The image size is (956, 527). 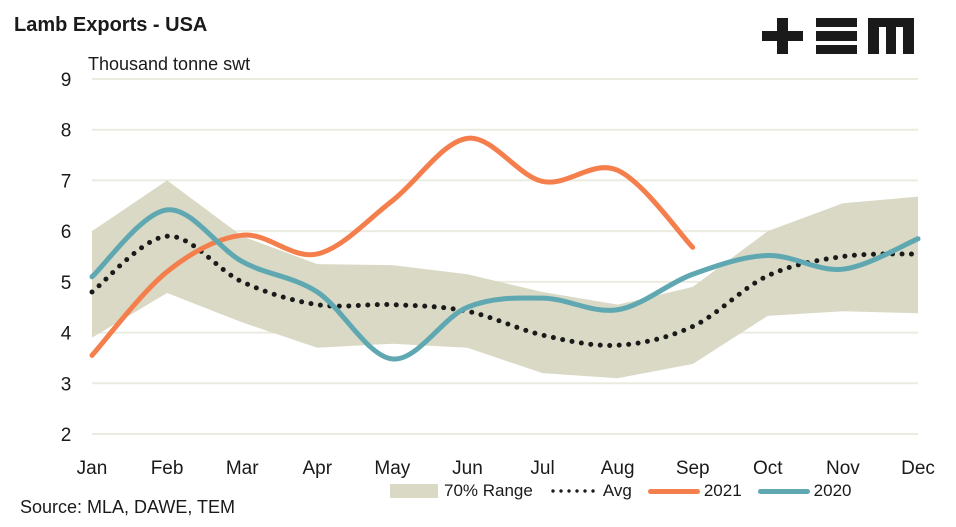 What do you see at coordinates (488, 490) in the screenshot?
I see `legend-label-range: 70% Range` at bounding box center [488, 490].